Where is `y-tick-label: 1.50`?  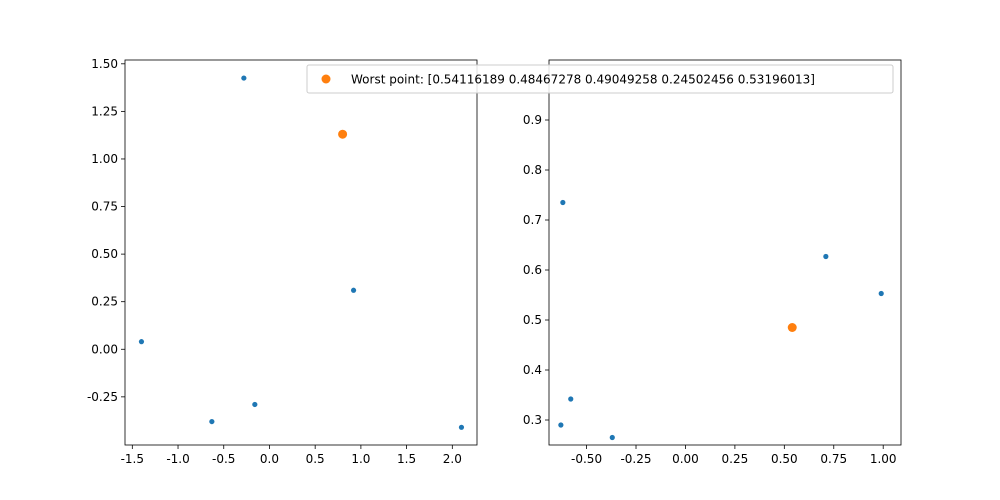 y-tick-label: 1.50 is located at coordinates (104, 64).